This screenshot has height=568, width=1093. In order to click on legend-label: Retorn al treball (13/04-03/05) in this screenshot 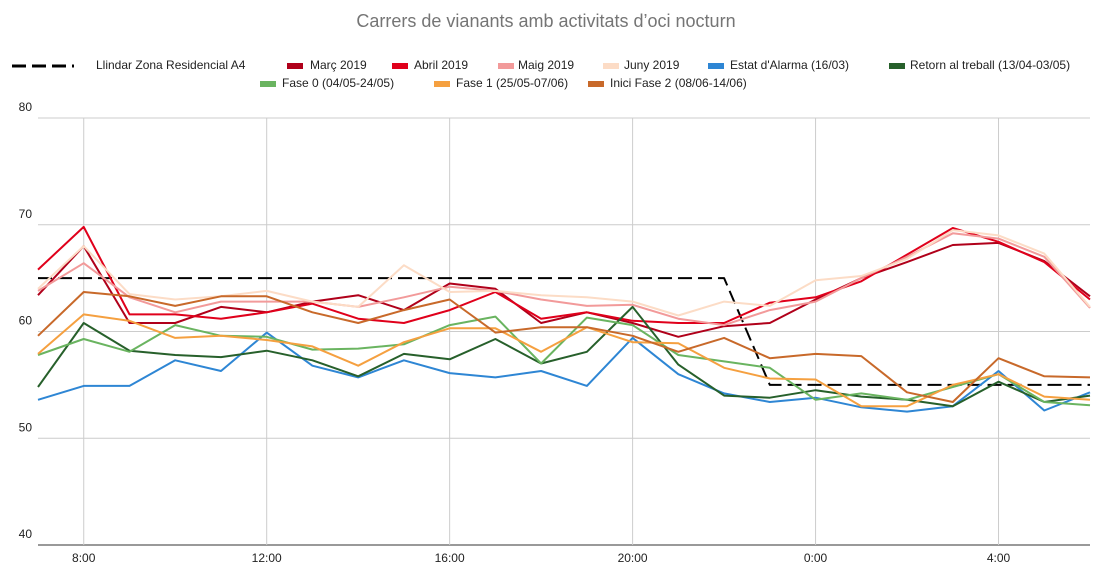, I will do `click(990, 65)`.